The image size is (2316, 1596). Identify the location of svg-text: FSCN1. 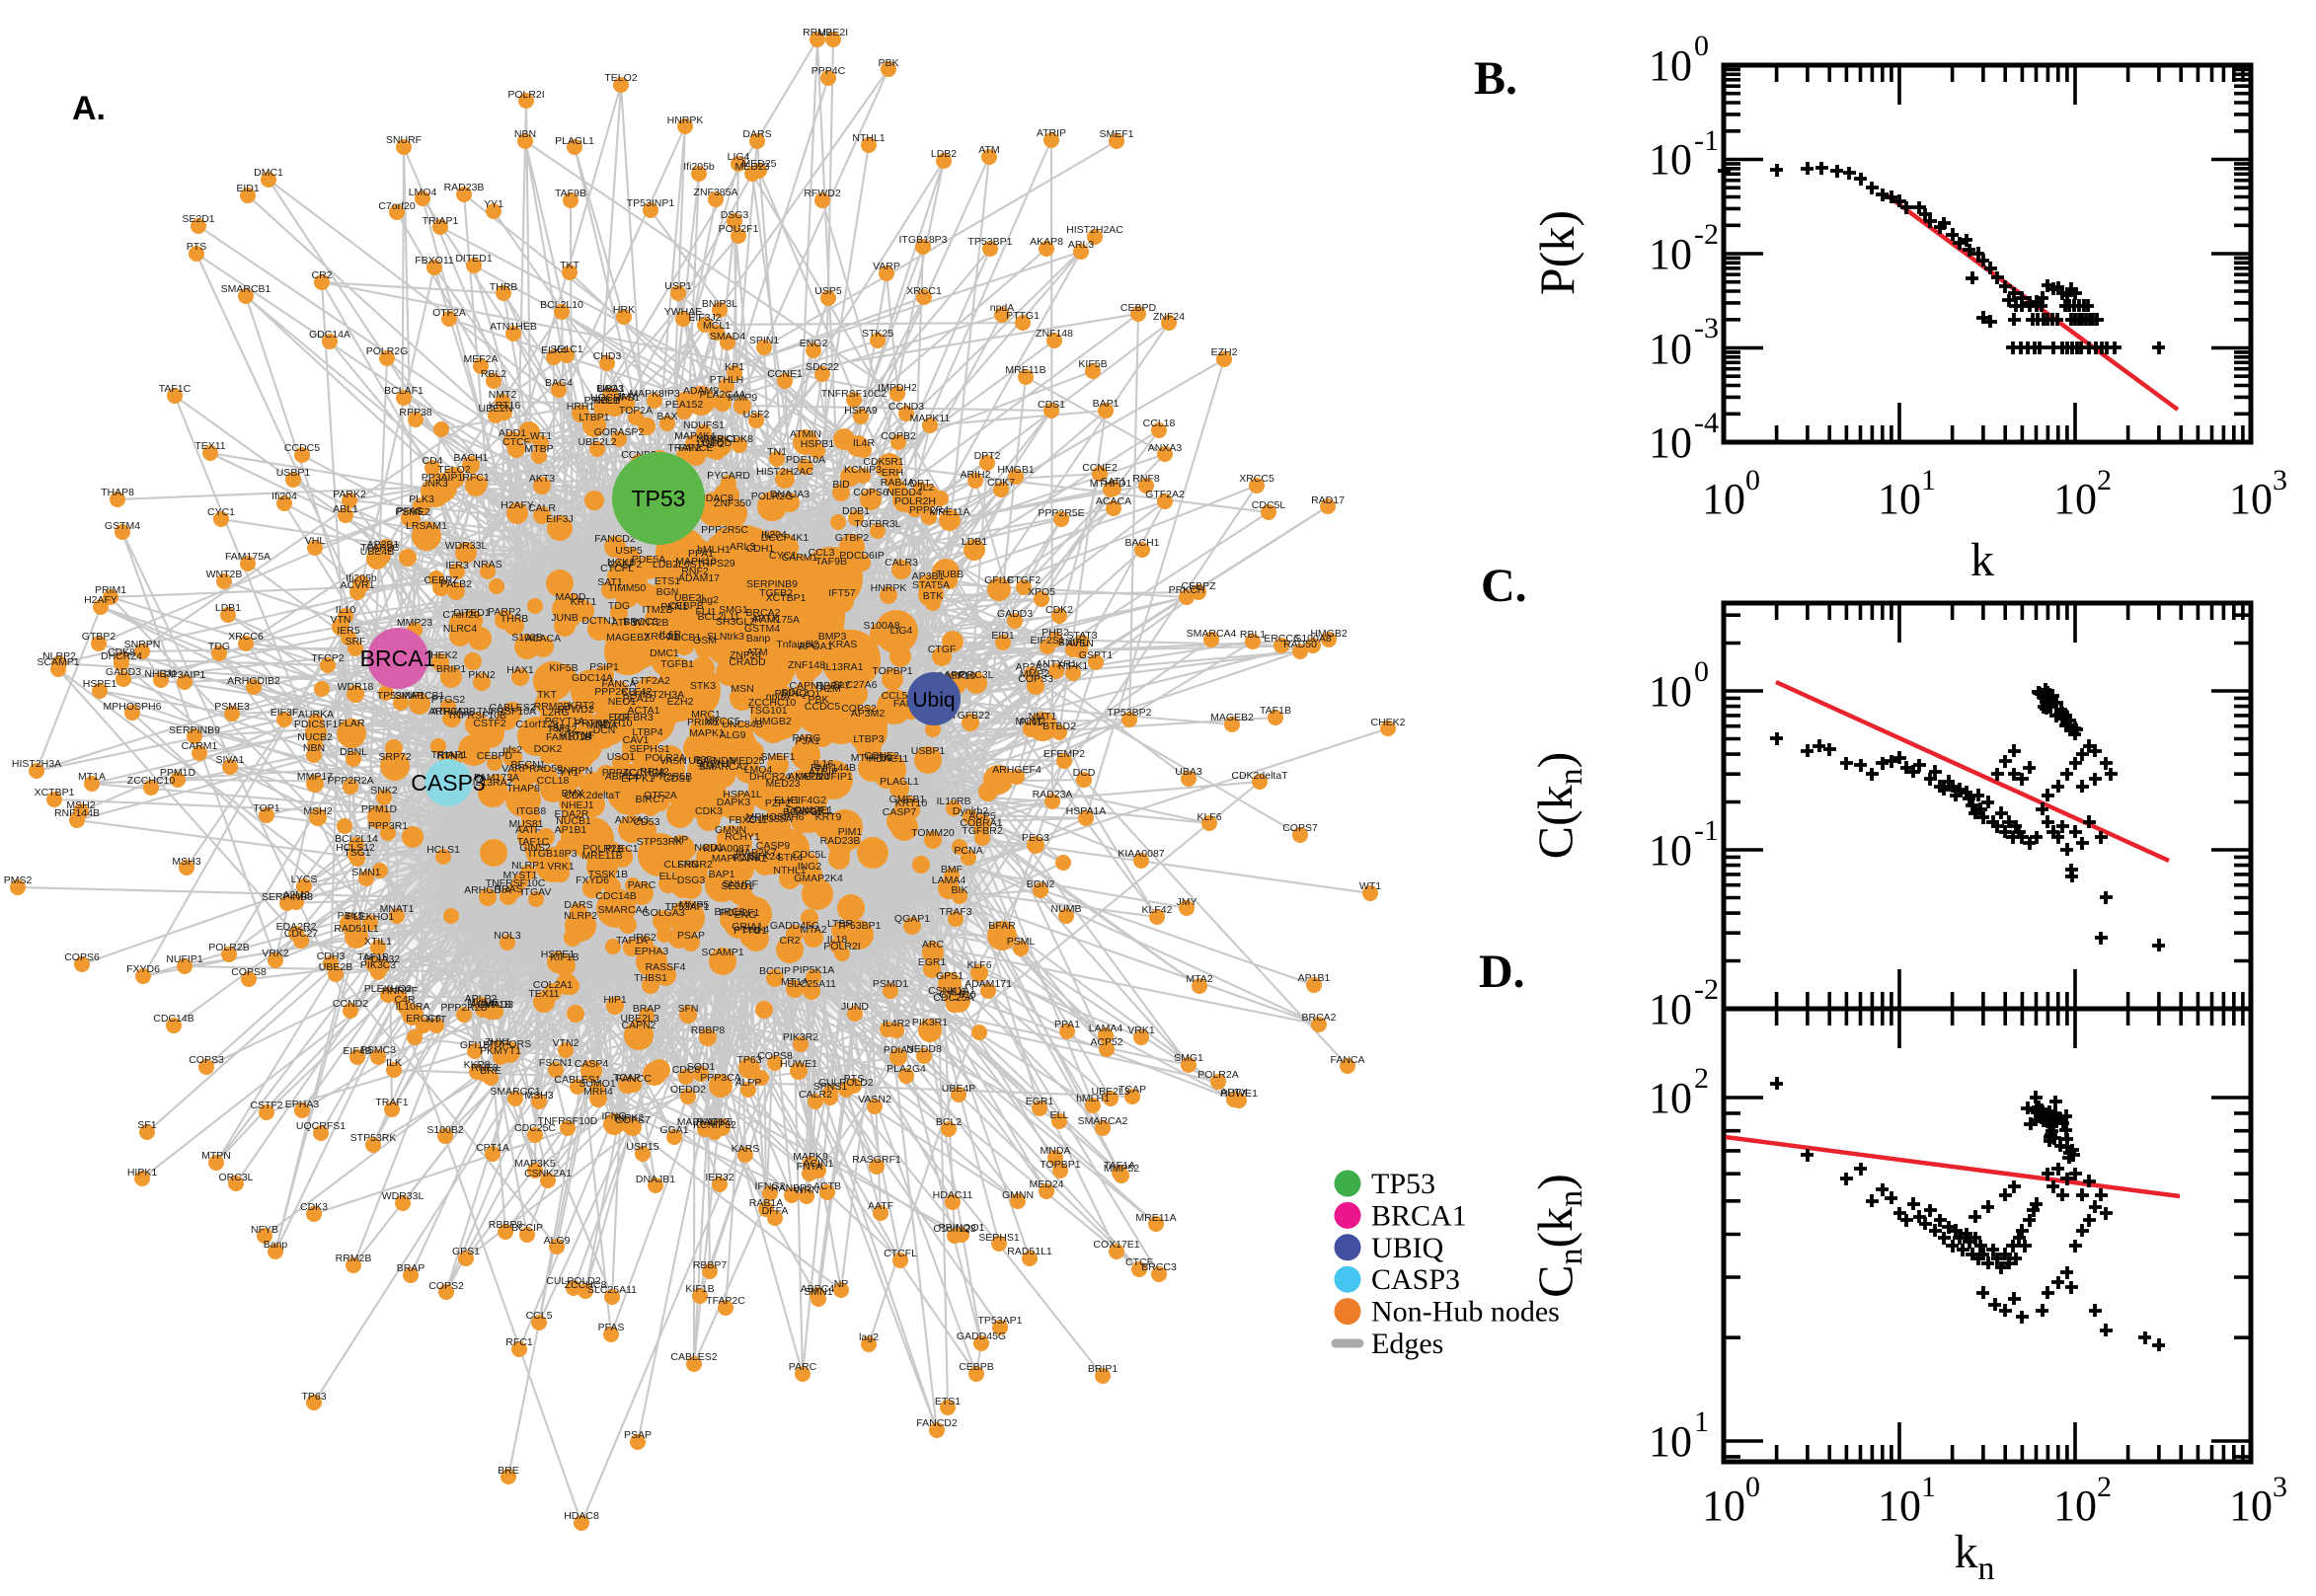
(556, 1063).